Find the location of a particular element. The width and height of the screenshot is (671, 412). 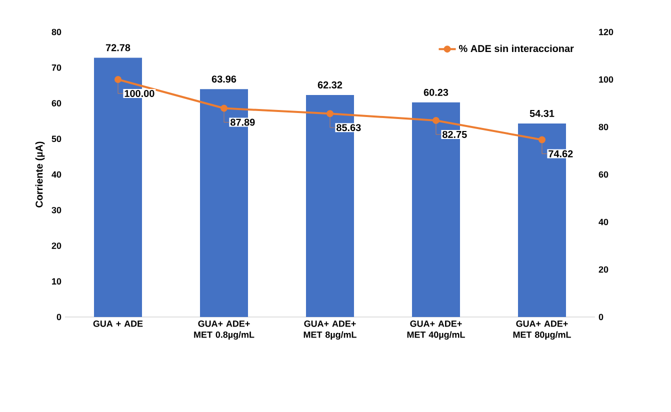

y2-tick-label: 20 is located at coordinates (603, 269).